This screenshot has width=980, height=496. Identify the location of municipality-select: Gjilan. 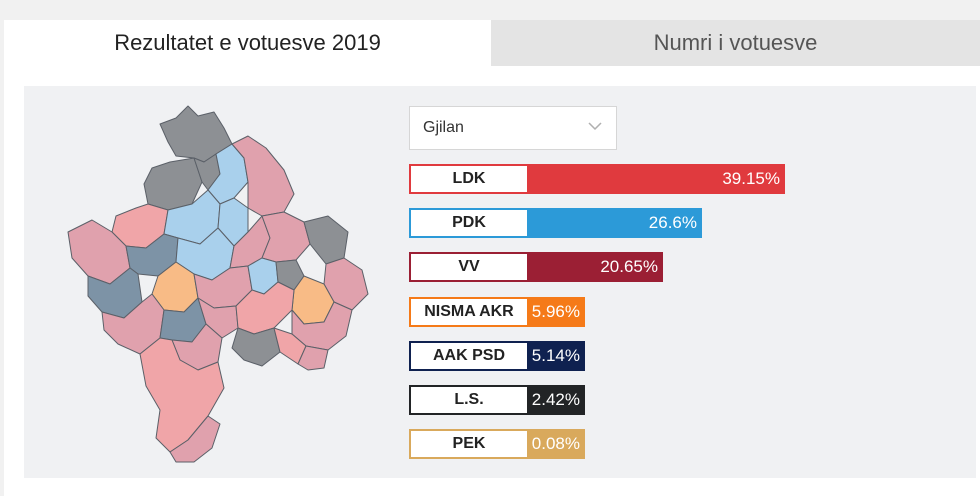
(513, 128).